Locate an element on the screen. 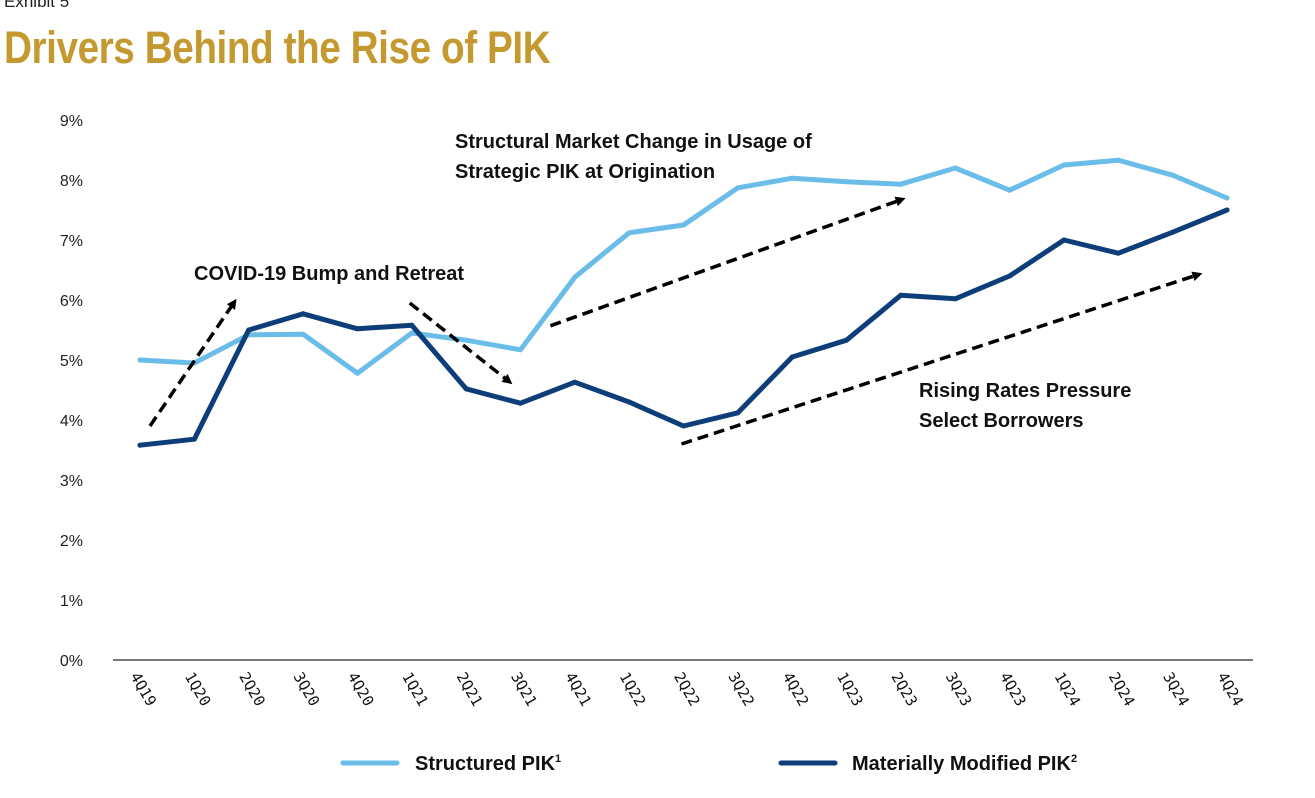 This screenshot has height=798, width=1315. y-tick-label: 2% is located at coordinates (71, 541).